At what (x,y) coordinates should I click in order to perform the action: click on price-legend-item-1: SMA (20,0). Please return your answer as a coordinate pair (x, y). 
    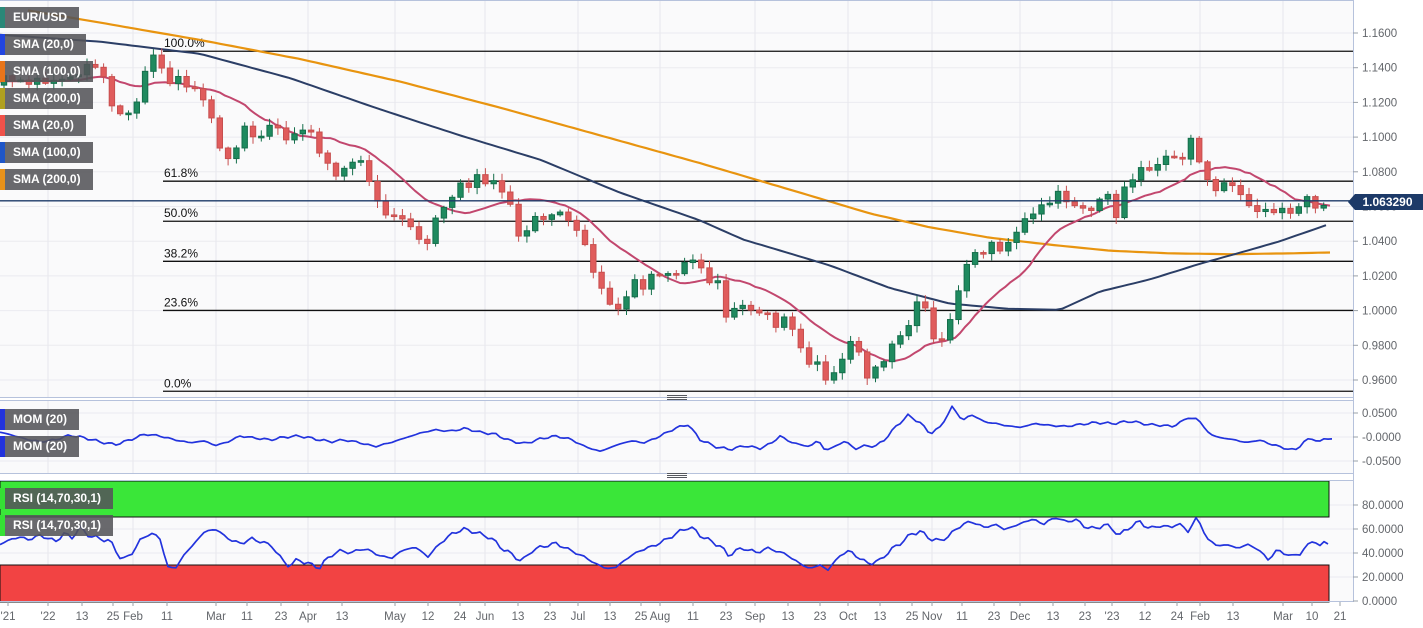
    Looking at the image, I should click on (43, 44).